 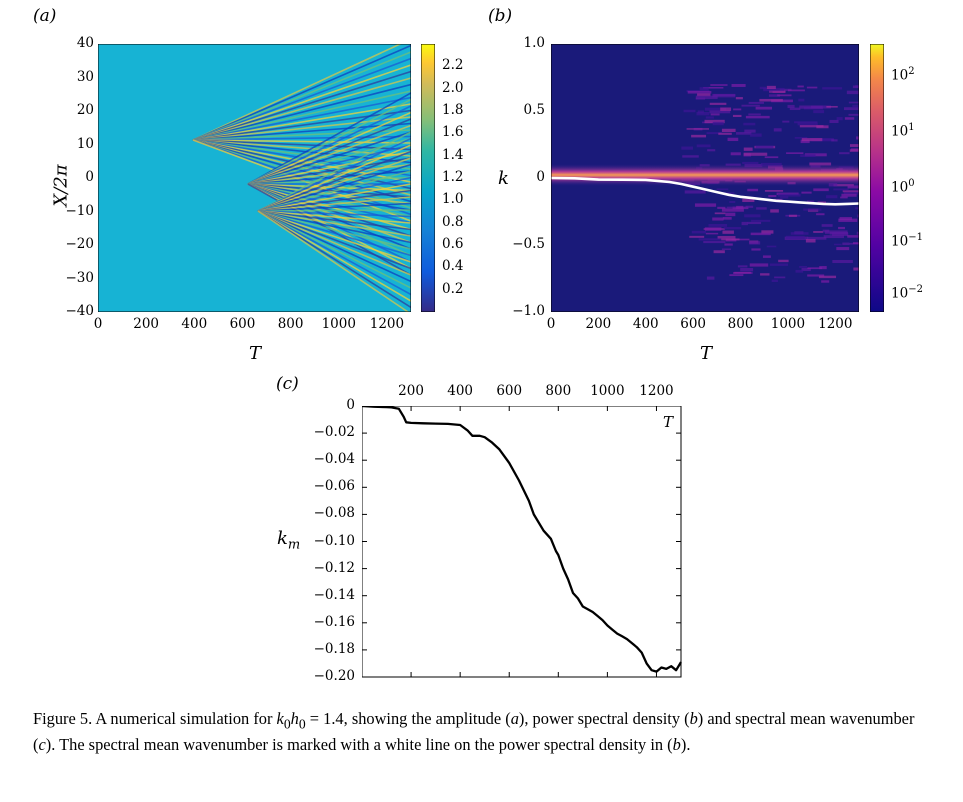 I want to click on panel-b-ytick: 0, so click(x=540, y=177).